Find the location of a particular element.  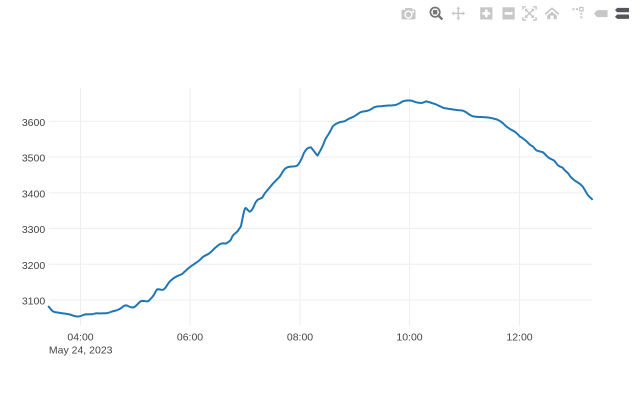

svg-text: 10:00 is located at coordinates (409, 338).